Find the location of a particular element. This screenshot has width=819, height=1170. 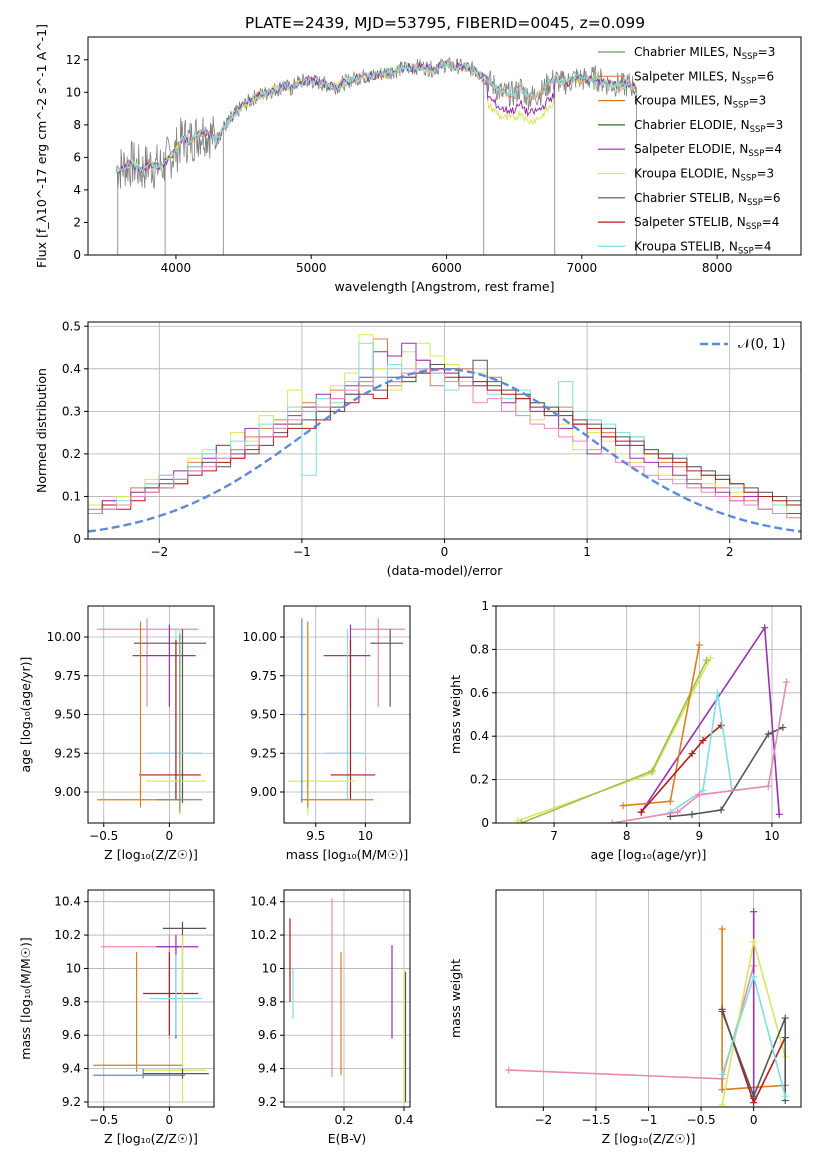

y-tick-label: 8 is located at coordinates (77, 125).